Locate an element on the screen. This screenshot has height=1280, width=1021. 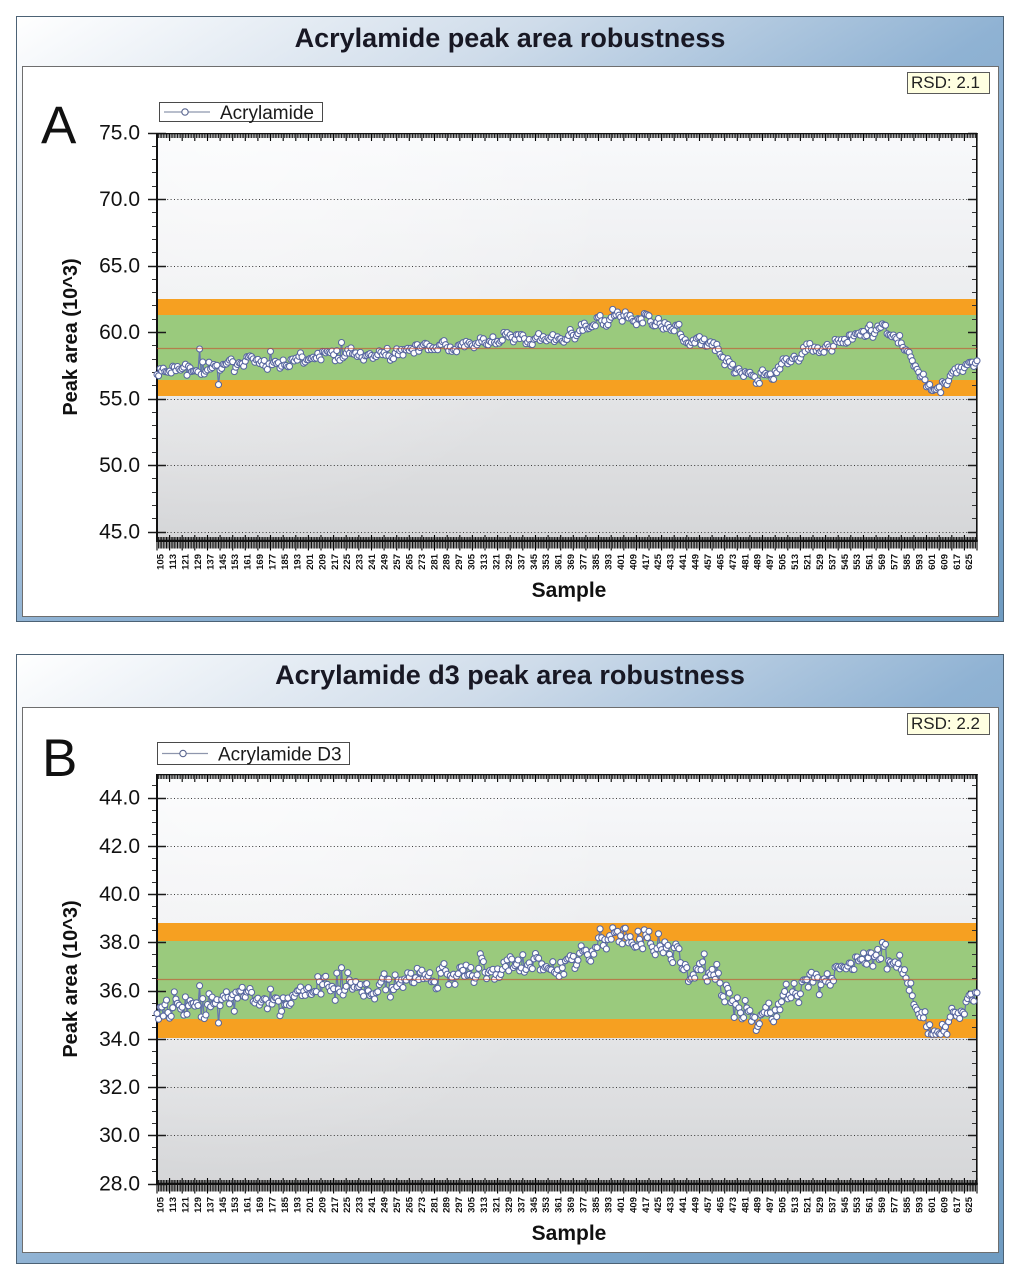
svg-text: 481 is located at coordinates (745, 561).